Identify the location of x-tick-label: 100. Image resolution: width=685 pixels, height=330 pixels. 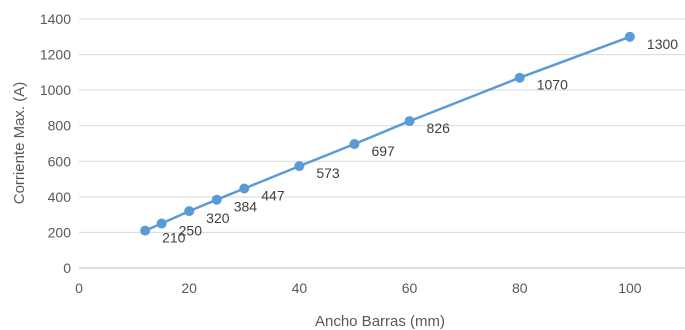
(630, 288).